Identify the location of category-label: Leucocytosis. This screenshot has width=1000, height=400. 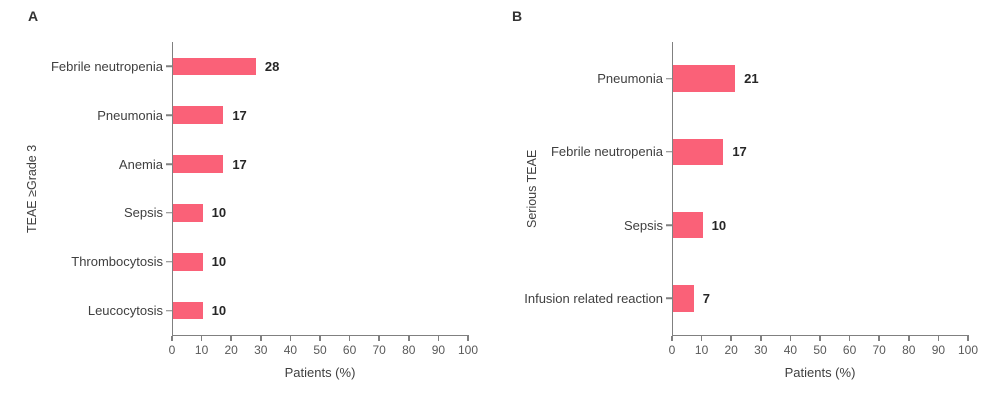
(125, 311).